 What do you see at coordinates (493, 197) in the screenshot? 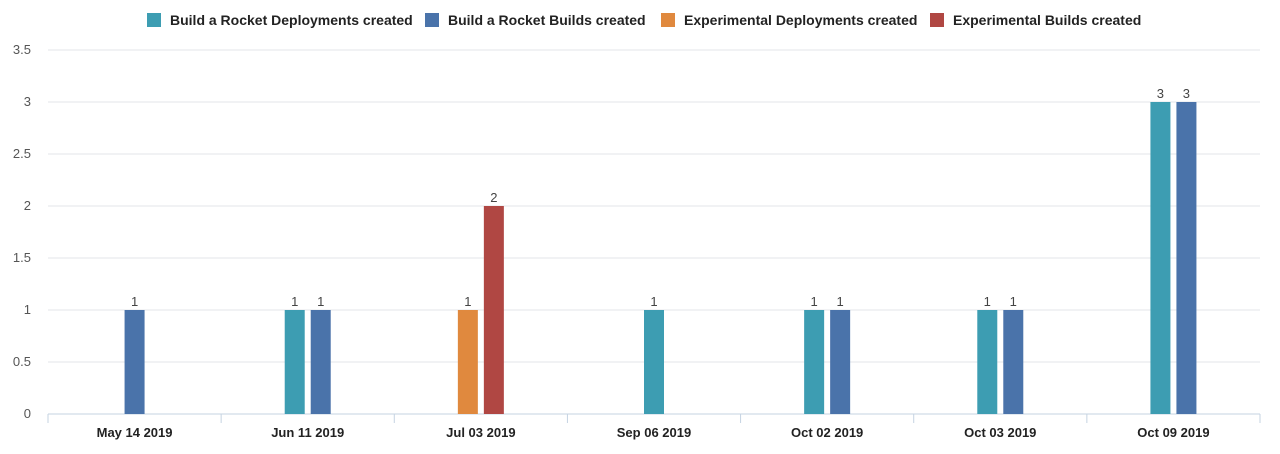
I see `data-label: 2` at bounding box center [493, 197].